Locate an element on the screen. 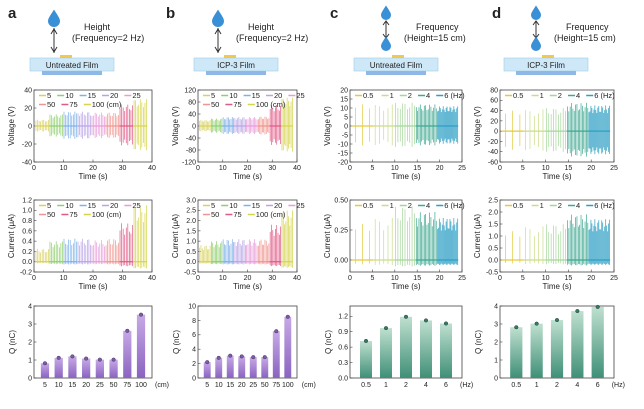  x-tick-label: 20 is located at coordinates (440, 278).